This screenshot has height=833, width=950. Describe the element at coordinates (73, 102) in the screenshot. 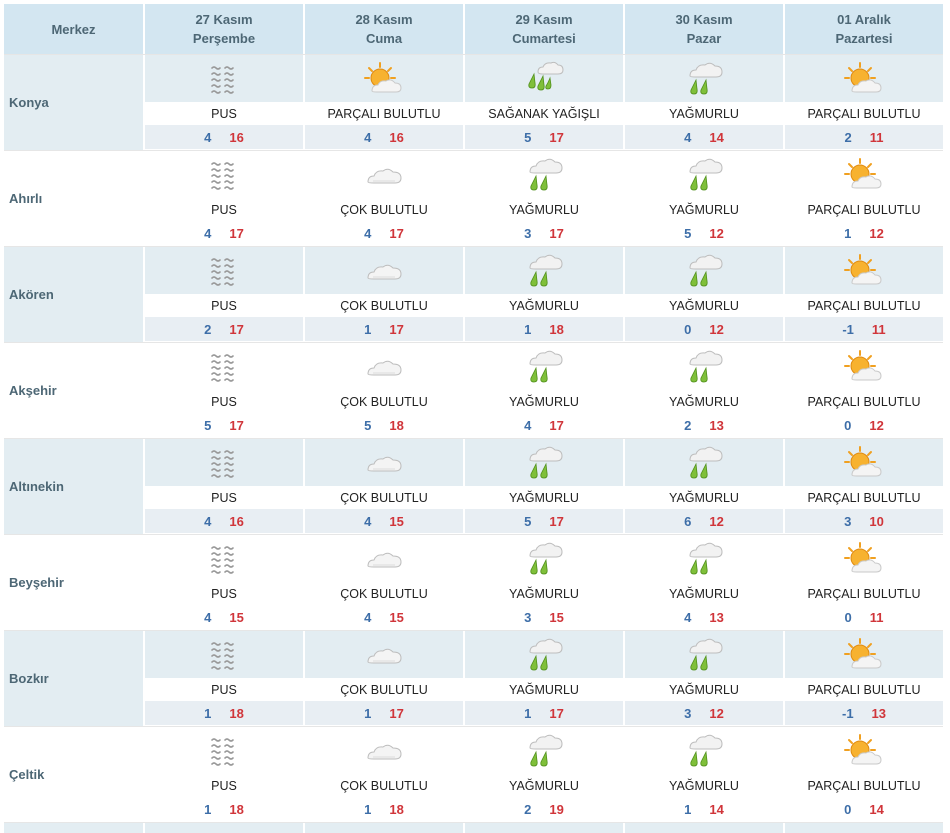

I see `city-name: Konya` at that location.